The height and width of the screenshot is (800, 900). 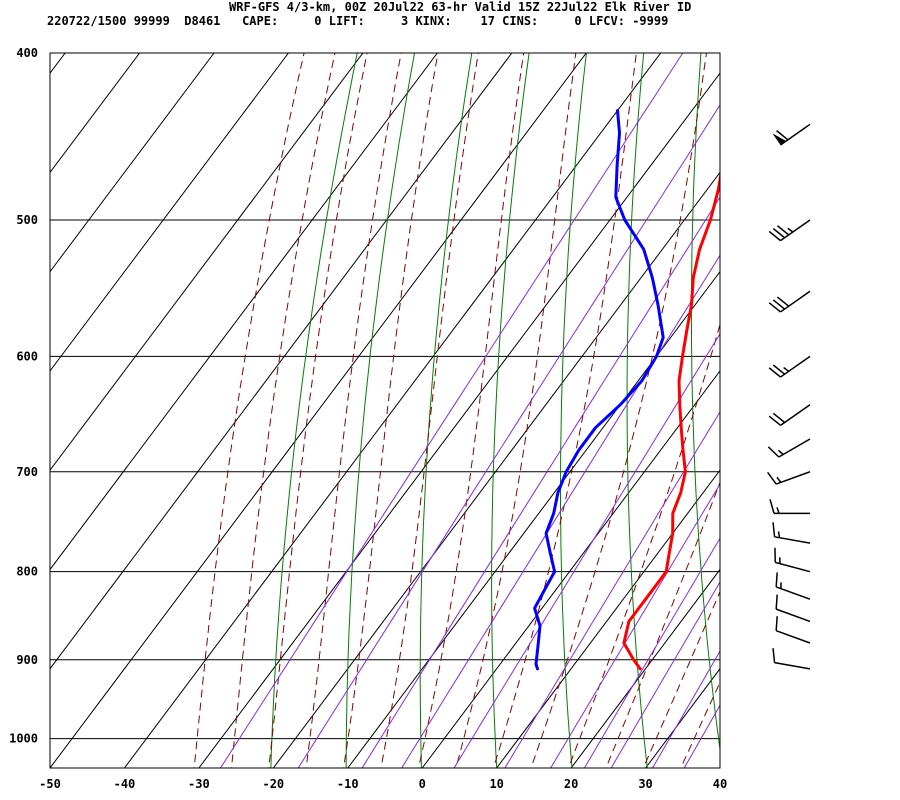 What do you see at coordinates (720, 784) in the screenshot?
I see `x-tick-label: 40` at bounding box center [720, 784].